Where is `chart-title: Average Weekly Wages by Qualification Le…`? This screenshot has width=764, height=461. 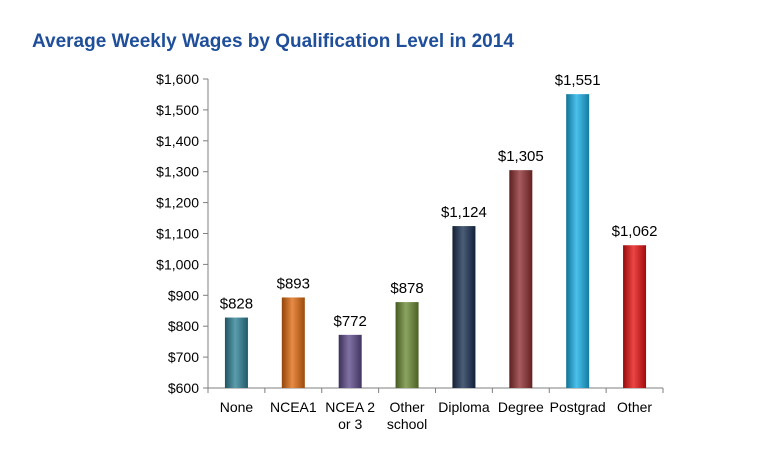
chart-title: Average Weekly Wages by Qualification Le… is located at coordinates (273, 41).